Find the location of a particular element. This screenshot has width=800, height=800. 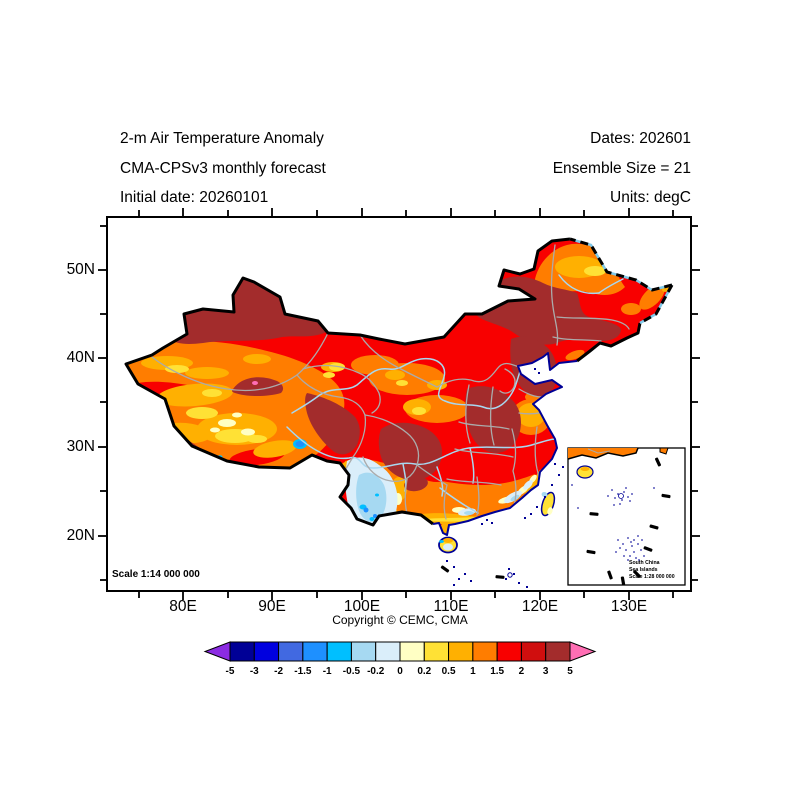

colorbar: -5 -3 -2 -1.5 -1 -0.5 -0.2 0 0.2 0.5 1 1.5 2 3 5 is located at coordinates (400, 659).